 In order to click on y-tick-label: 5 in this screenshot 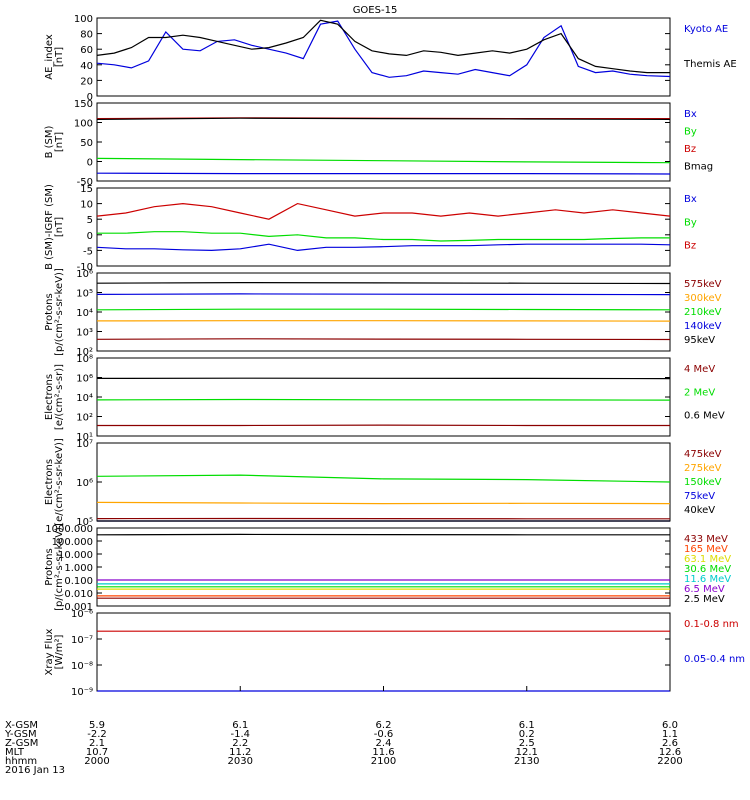, I will do `click(90, 220)`.